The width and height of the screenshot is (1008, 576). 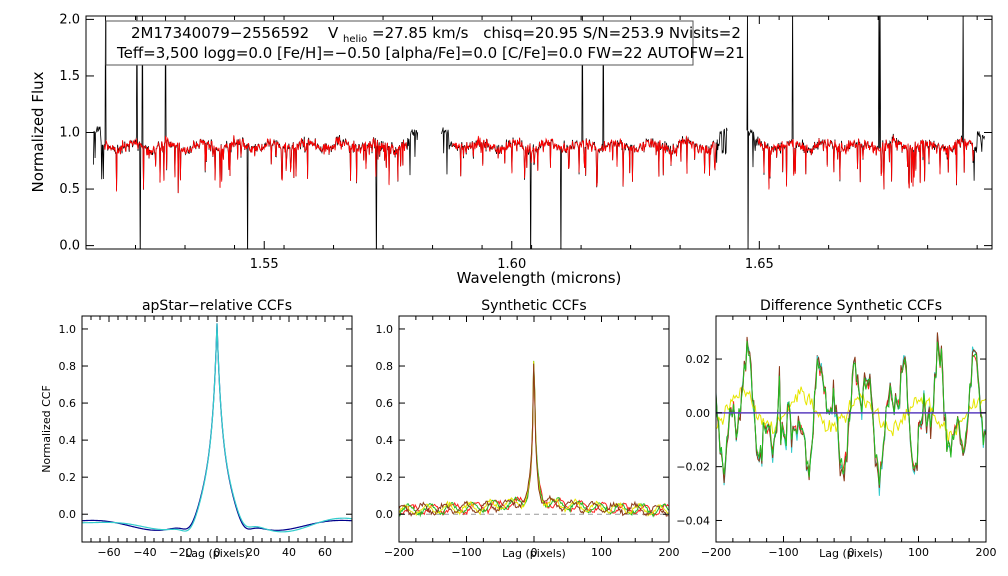 I want to click on synthetic-ccf-xtick-label: 200, so click(x=669, y=552).